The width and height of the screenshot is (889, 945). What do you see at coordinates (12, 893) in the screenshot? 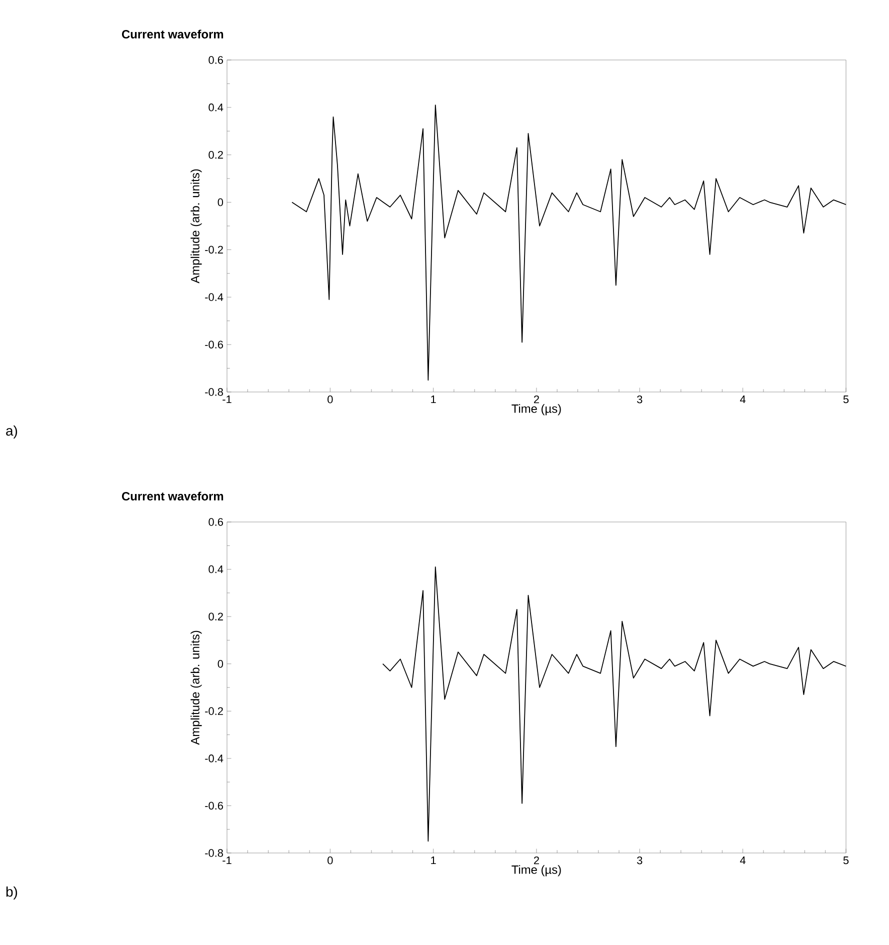
I see `text: b)` at bounding box center [12, 893].